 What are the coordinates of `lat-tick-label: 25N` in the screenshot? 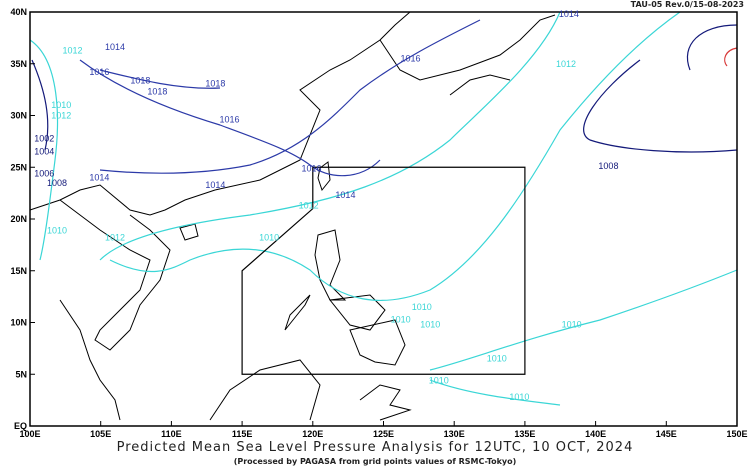 It's located at (18, 167).